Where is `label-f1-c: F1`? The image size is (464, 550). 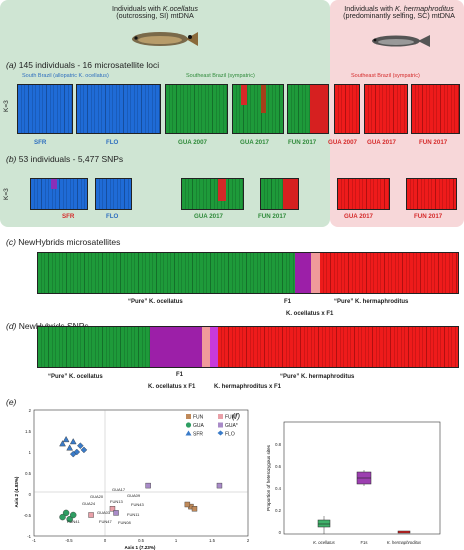 label-f1-c: F1 is located at coordinates (288, 302).